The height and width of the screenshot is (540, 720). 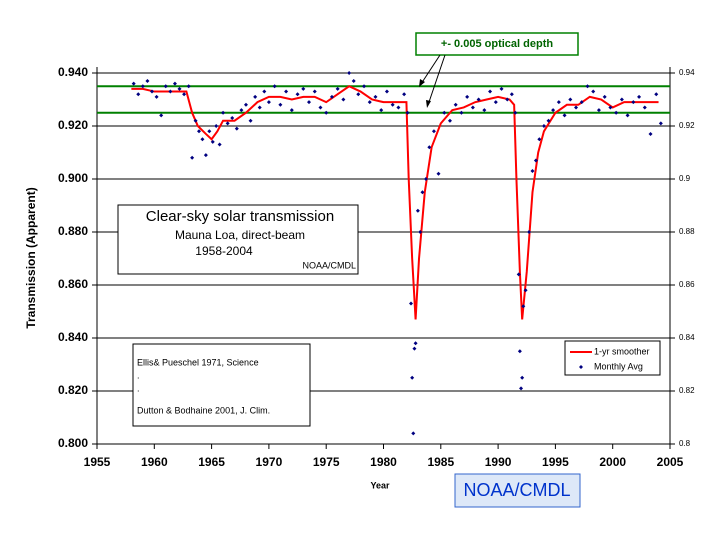 What do you see at coordinates (516, 490) in the screenshot?
I see `footer: NOAA/CMDL` at bounding box center [516, 490].